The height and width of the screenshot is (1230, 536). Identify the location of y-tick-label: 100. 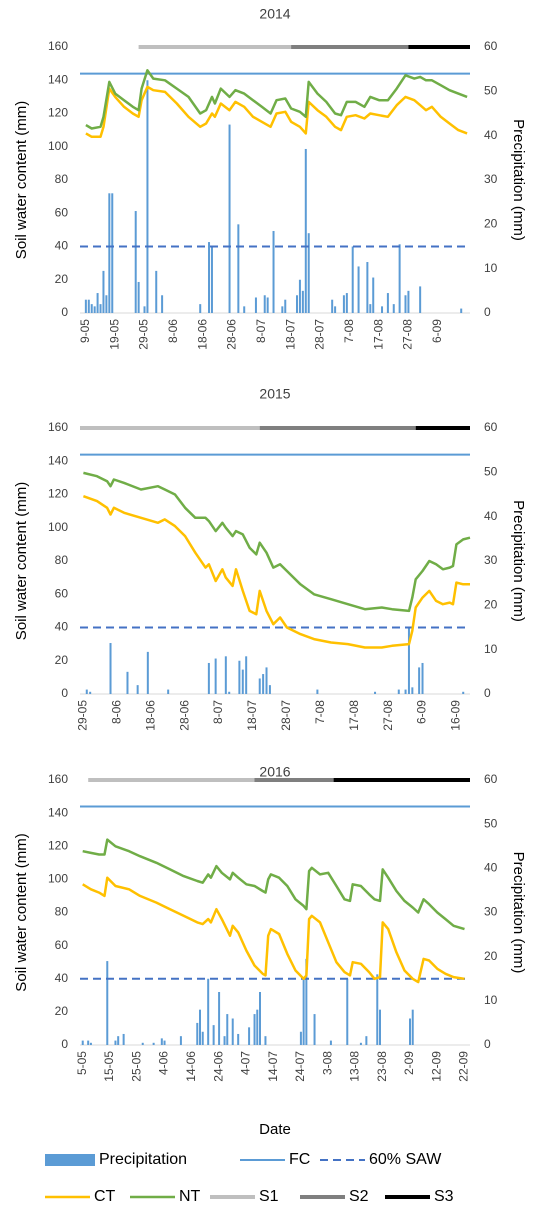
(58, 527).